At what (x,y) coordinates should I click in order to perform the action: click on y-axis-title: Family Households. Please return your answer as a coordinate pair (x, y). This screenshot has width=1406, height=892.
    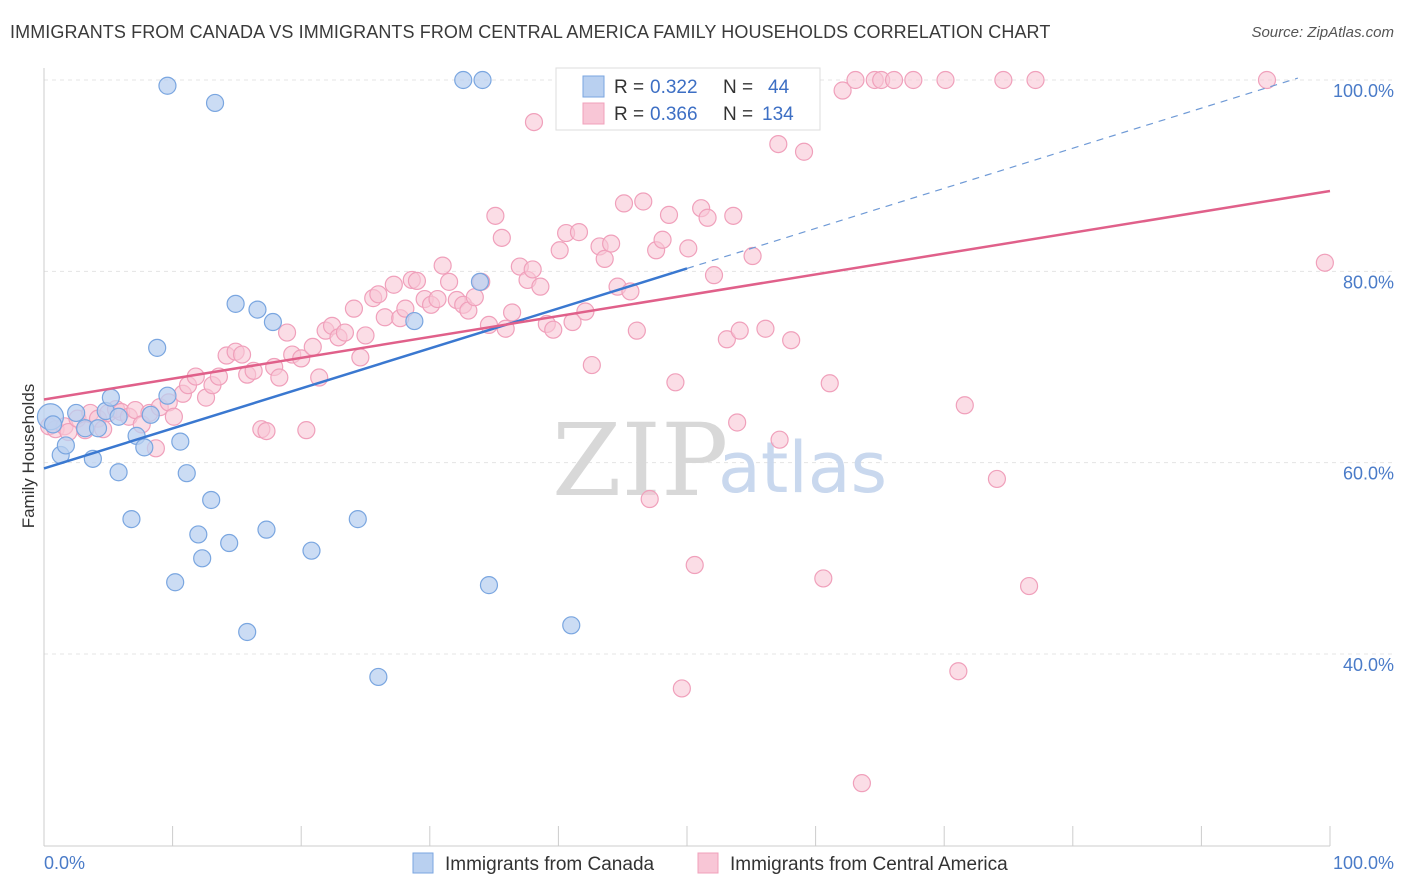
    Looking at the image, I should click on (28, 456).